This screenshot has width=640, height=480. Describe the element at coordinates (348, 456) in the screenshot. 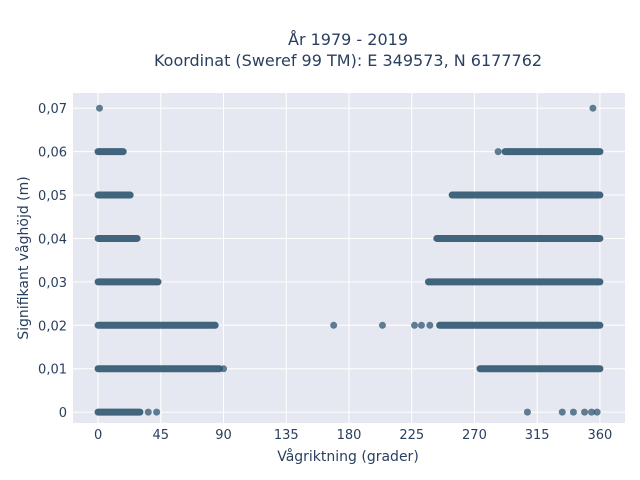

I see `x-axis-label: Vågriktning (grader)` at that location.